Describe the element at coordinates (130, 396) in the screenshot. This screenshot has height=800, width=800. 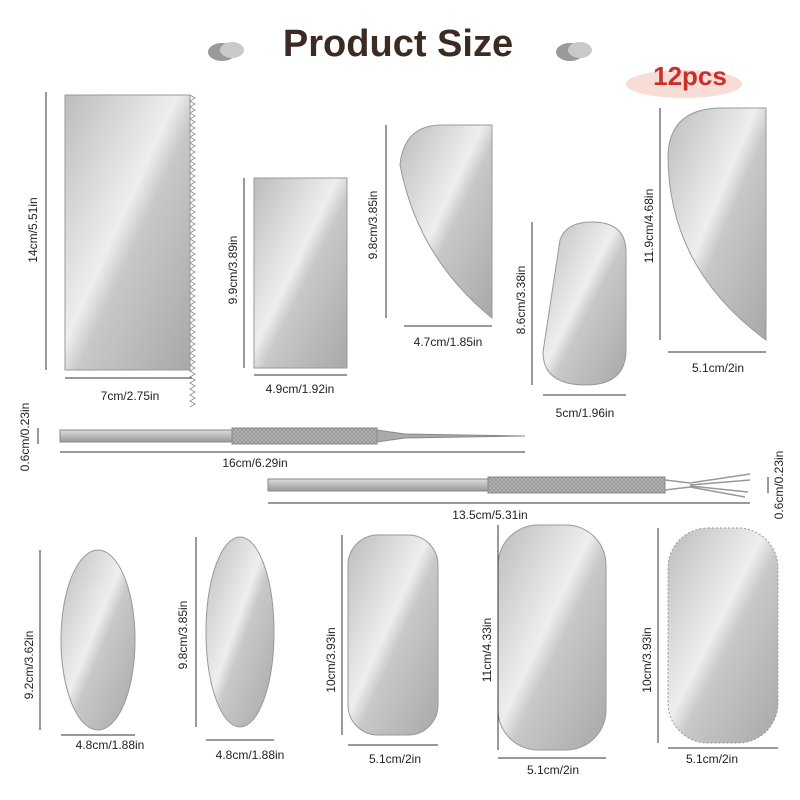
I see `width-label: 7cm/2.75in` at that location.